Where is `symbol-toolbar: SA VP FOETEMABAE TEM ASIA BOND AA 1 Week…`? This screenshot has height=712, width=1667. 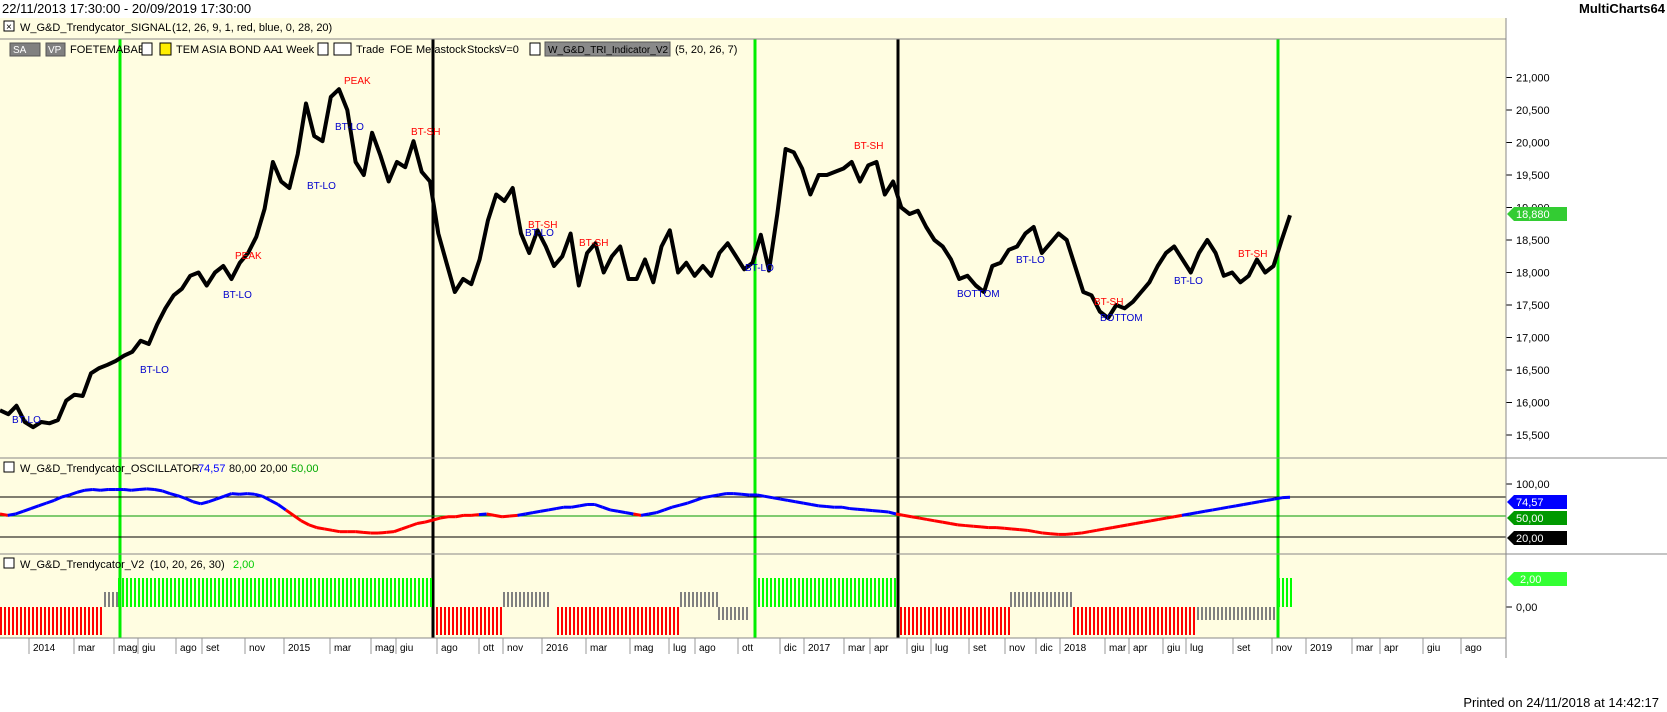 symbol-toolbar: SA VP FOETEMABAE TEM ASIA BOND AA 1 Week… is located at coordinates (373, 49).